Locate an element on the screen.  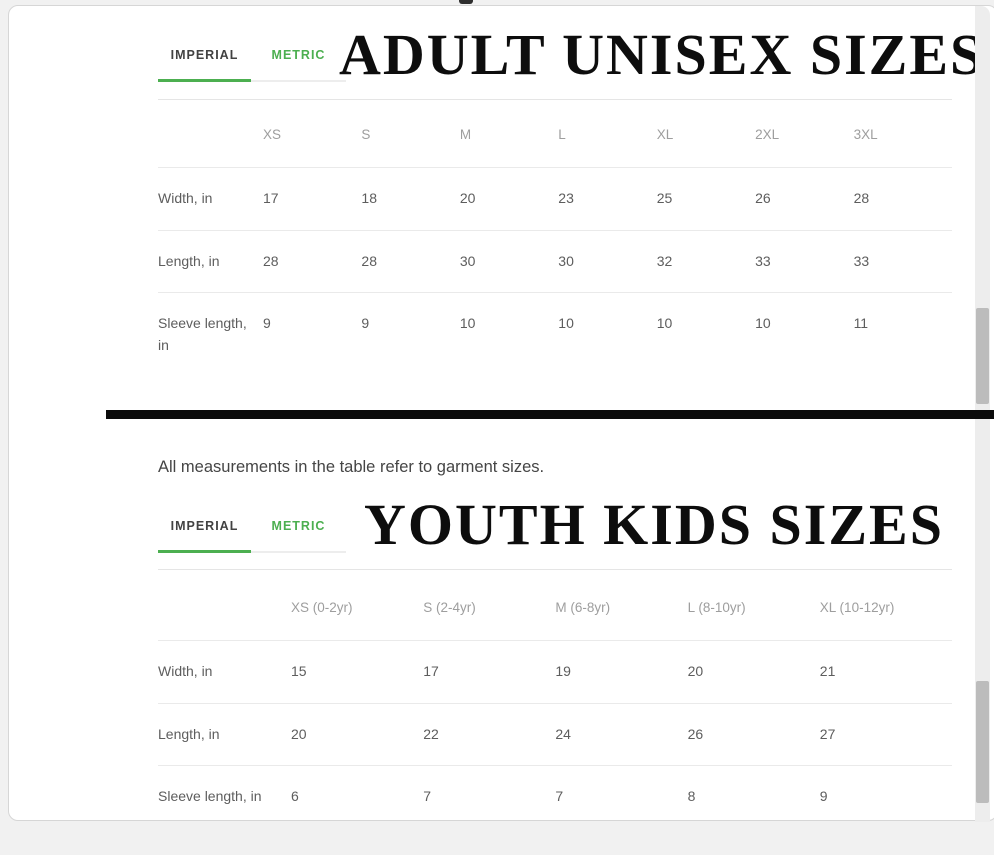
cell-value: 27 is located at coordinates (827, 733).